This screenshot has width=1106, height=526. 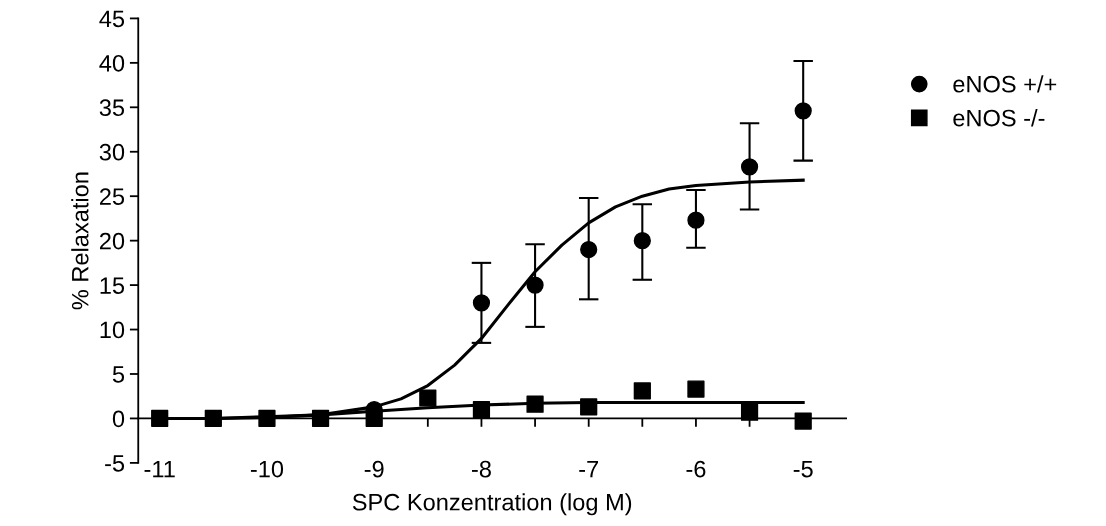 I want to click on y-tick-label: 20, so click(x=112, y=241).